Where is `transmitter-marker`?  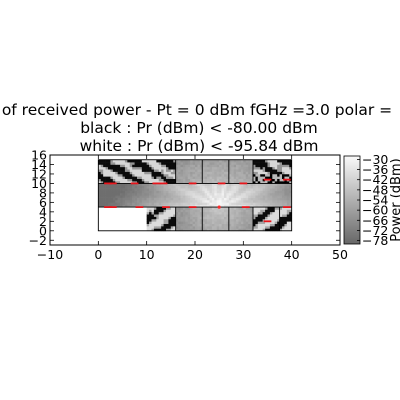 transmitter-marker is located at coordinates (219, 207).